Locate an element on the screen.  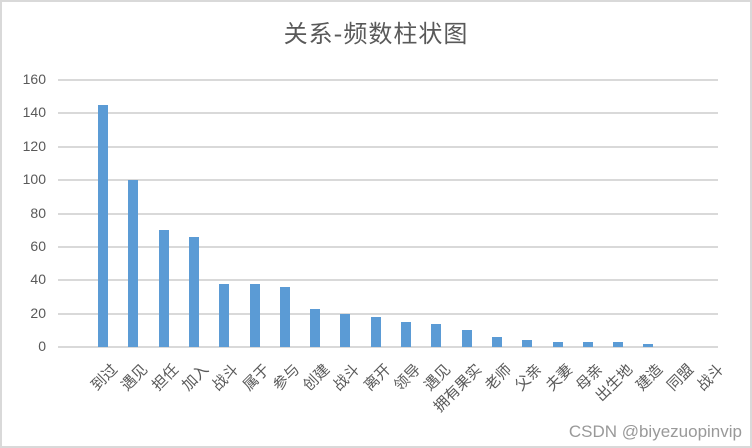
x-tick-label: 担任 is located at coordinates (164, 377).